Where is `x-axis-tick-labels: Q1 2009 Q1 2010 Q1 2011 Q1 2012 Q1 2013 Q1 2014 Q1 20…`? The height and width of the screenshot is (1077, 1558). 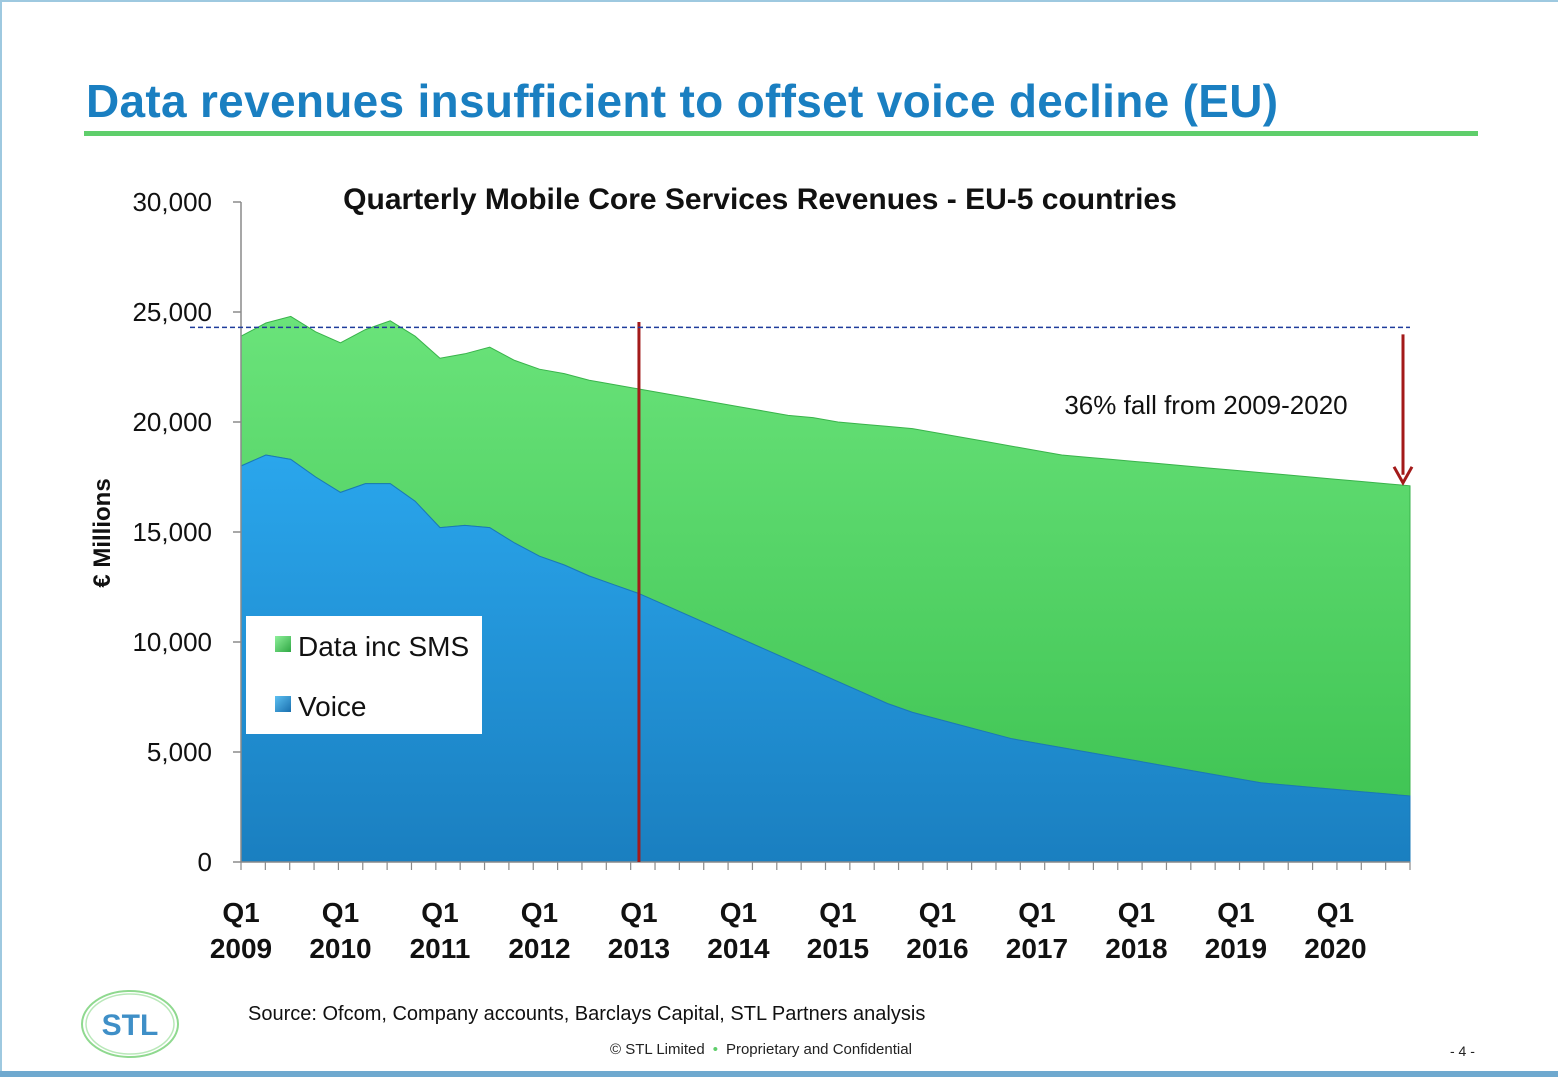
x-axis-tick-labels: Q1 2009 Q1 2010 Q1 2011 Q1 2012 Q1 2013 Q1 2014 Q1 20… is located at coordinates (788, 930).